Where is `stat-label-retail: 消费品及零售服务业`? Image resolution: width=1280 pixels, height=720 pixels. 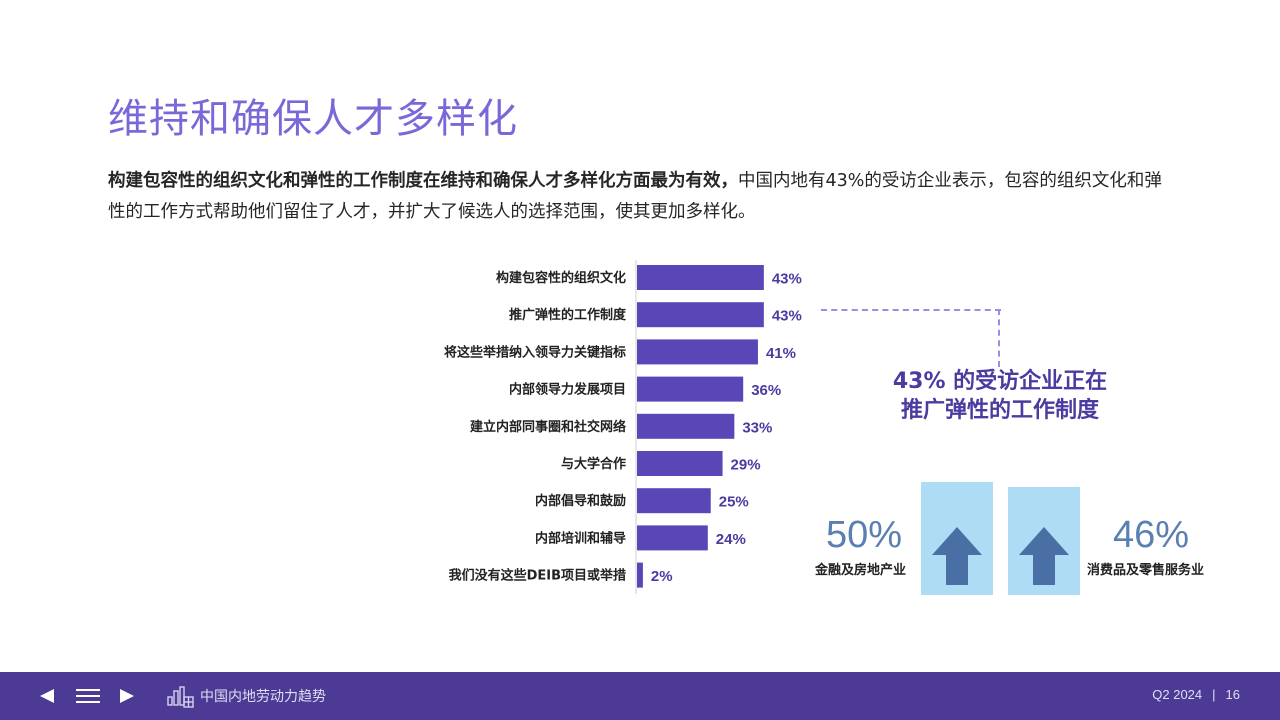 stat-label-retail: 消费品及零售服务业 is located at coordinates (1146, 570).